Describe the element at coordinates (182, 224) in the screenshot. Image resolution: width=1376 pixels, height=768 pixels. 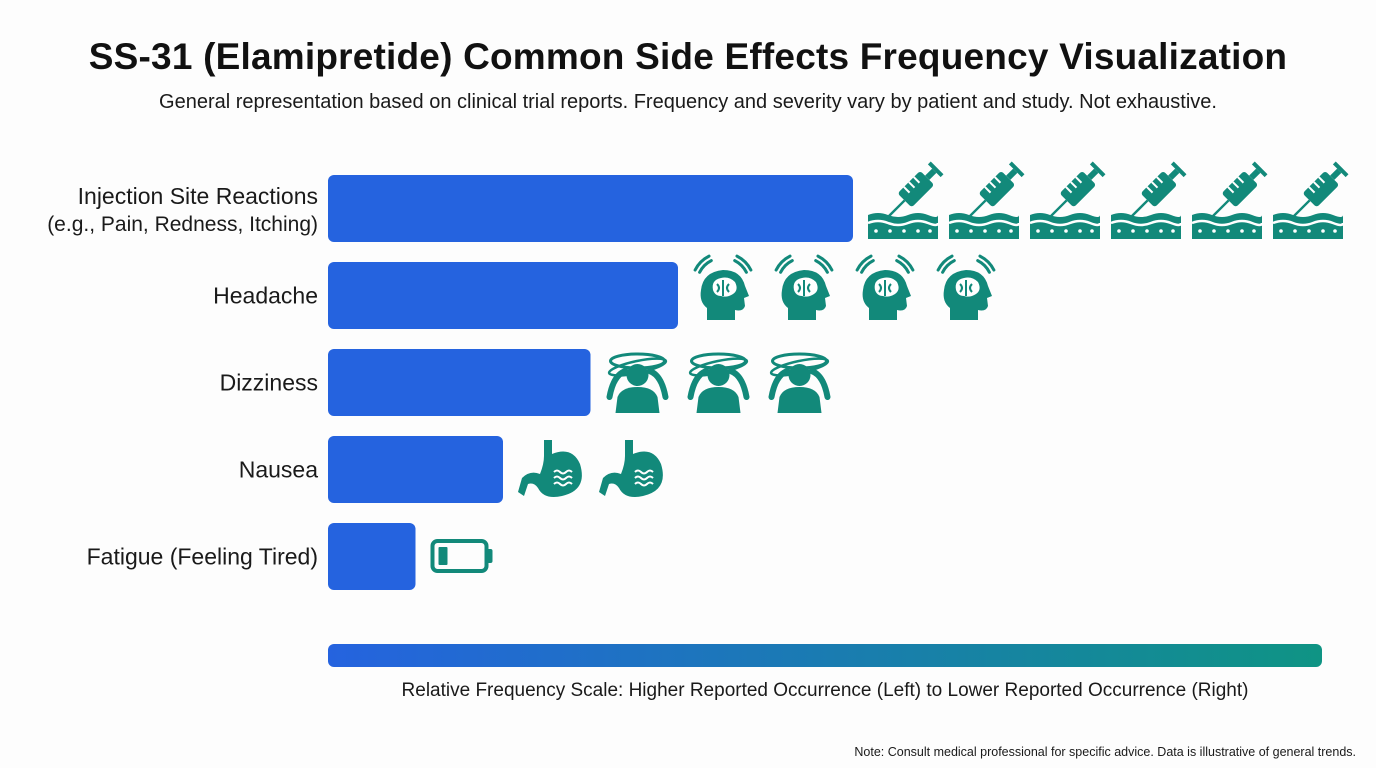
I see `category-sublabel: (e.g., Pain, Redness, Itching)` at that location.